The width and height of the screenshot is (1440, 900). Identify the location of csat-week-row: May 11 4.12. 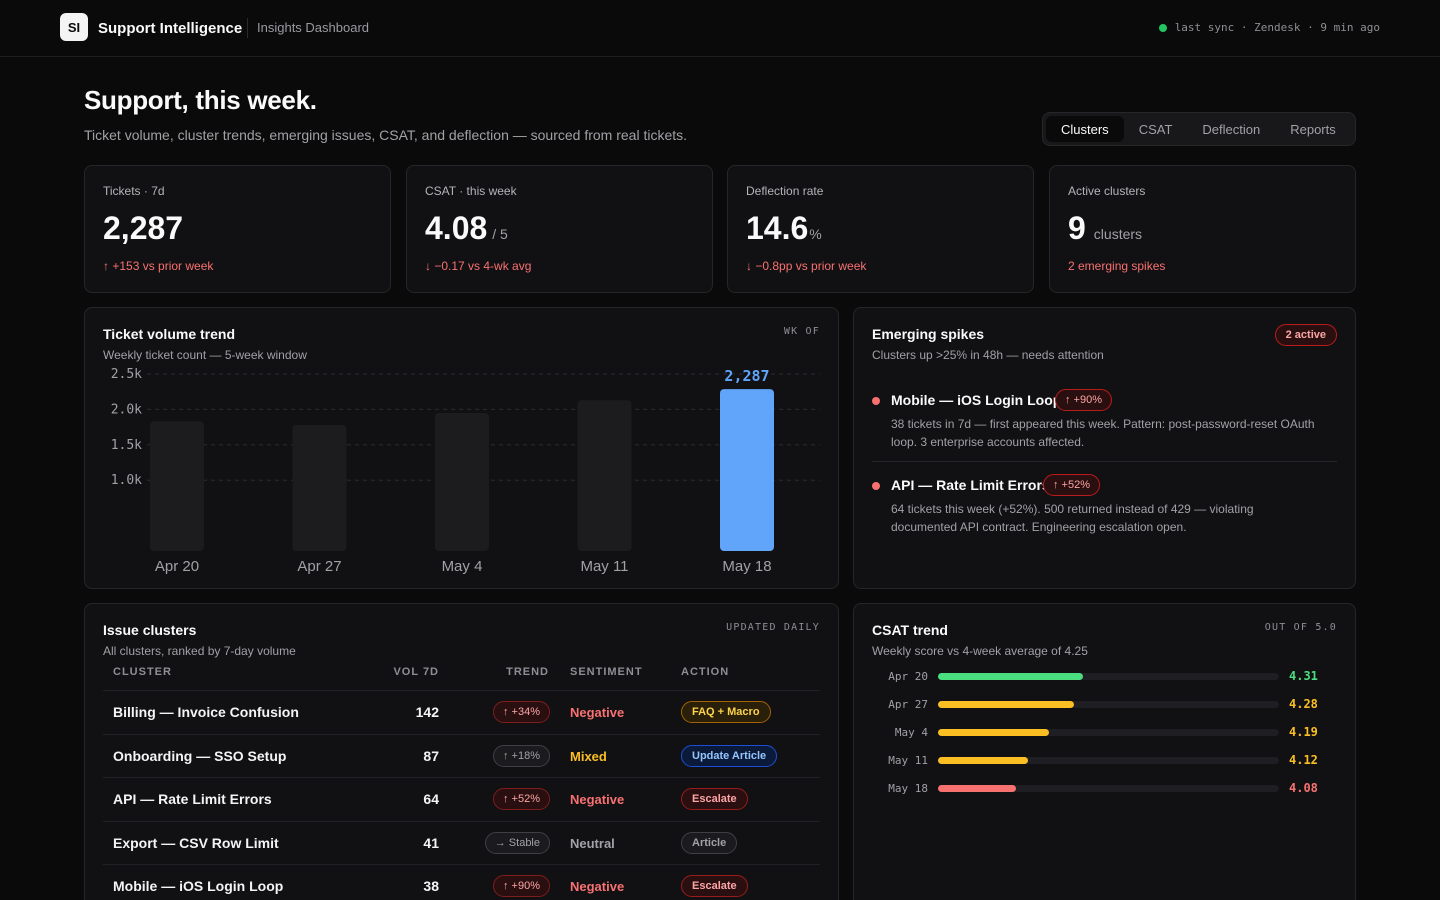
(1105, 761).